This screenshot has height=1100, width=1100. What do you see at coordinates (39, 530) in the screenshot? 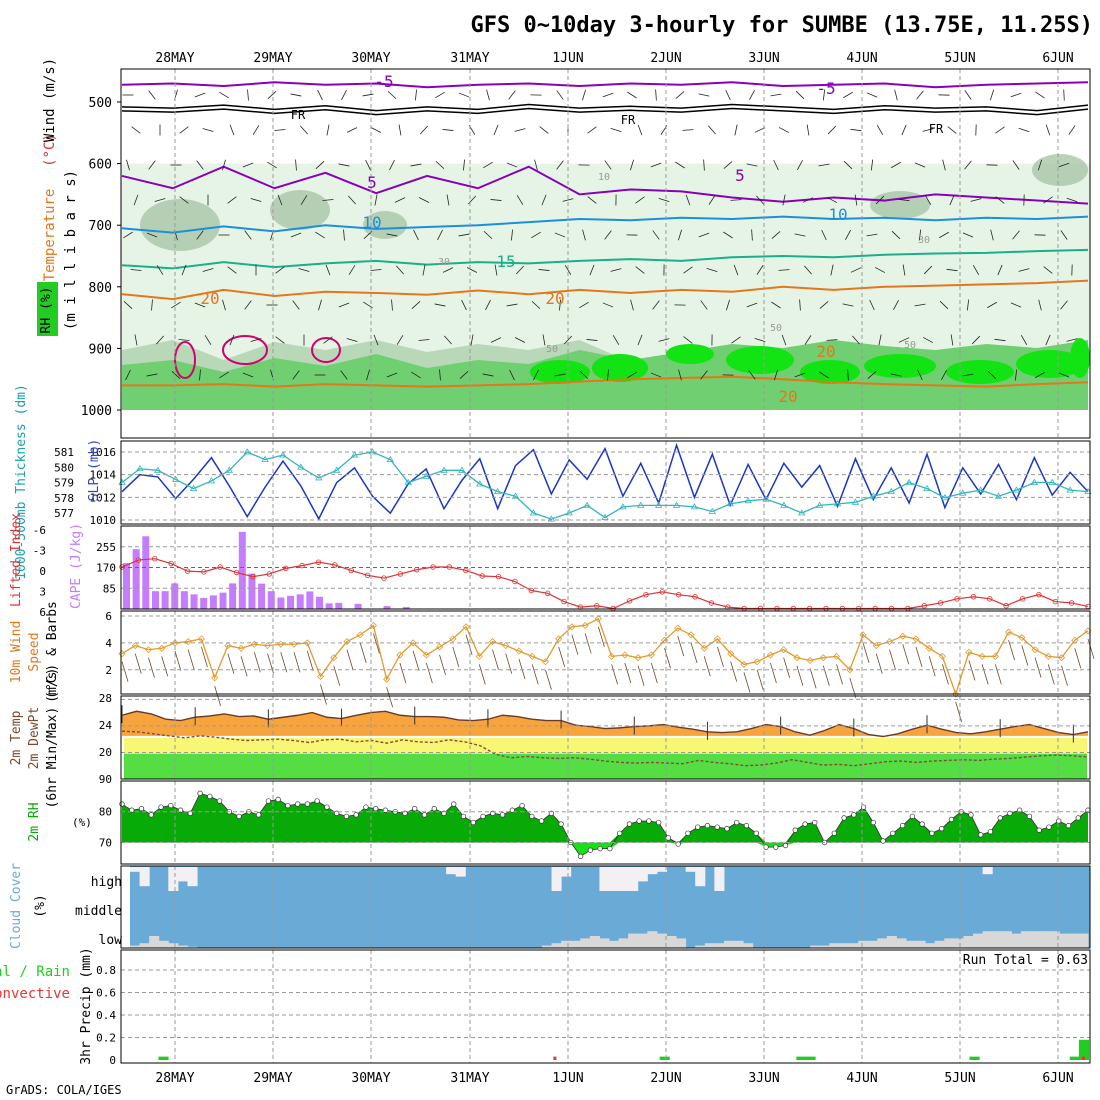
I see `li-tick: -6` at bounding box center [39, 530].